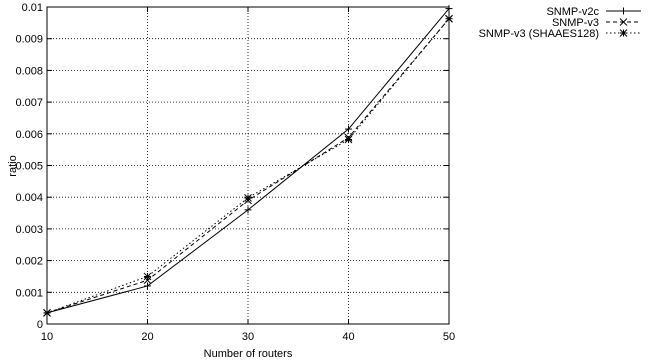 The image size is (650, 364). What do you see at coordinates (29, 293) in the screenshot?
I see `y-tick-label: 0.001` at bounding box center [29, 293].